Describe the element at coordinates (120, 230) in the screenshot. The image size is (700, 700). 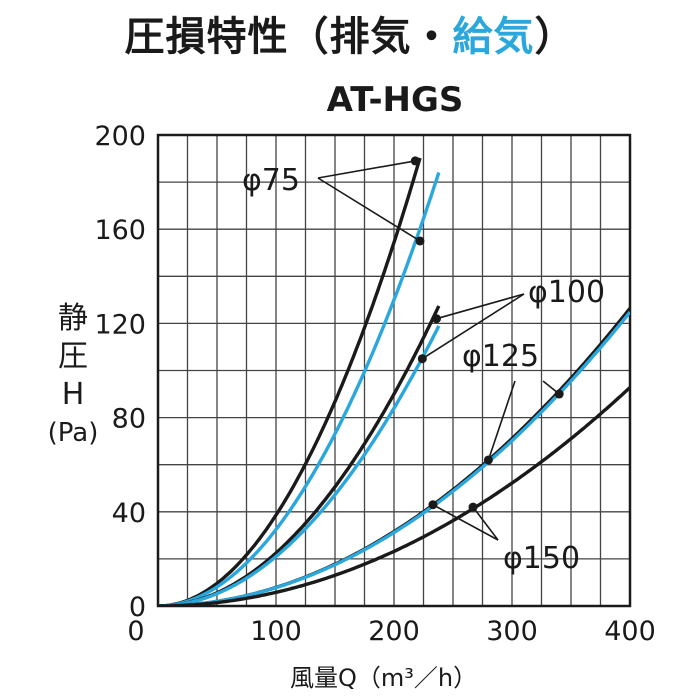
I see `y-tick-label: 160` at that location.